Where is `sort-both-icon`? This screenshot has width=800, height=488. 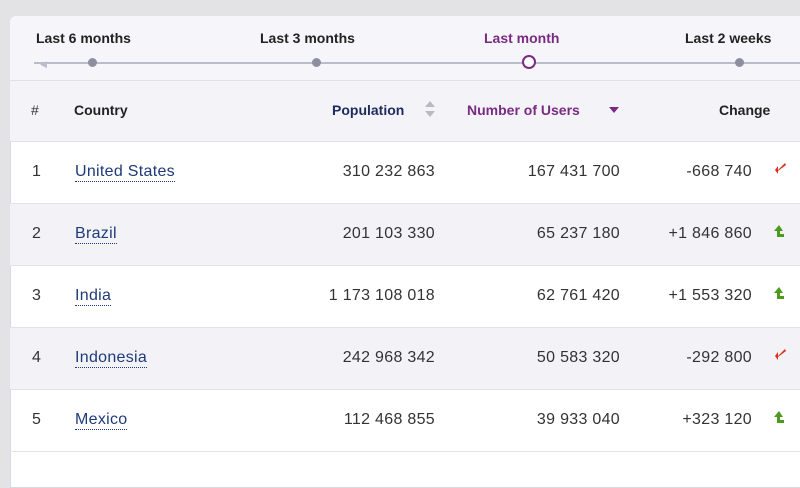 sort-both-icon is located at coordinates (430, 111).